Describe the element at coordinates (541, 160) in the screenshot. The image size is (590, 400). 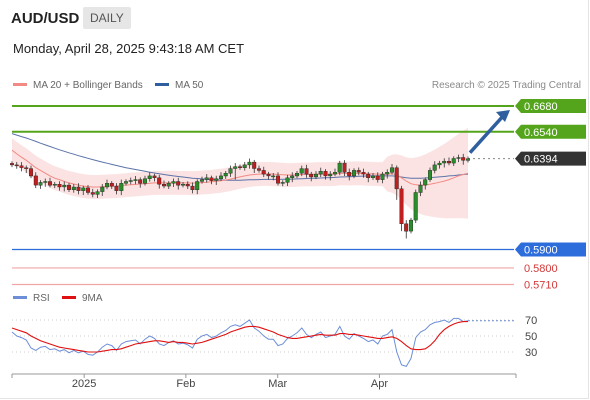
I see `level-label-0.6394: 0.6394` at that location.